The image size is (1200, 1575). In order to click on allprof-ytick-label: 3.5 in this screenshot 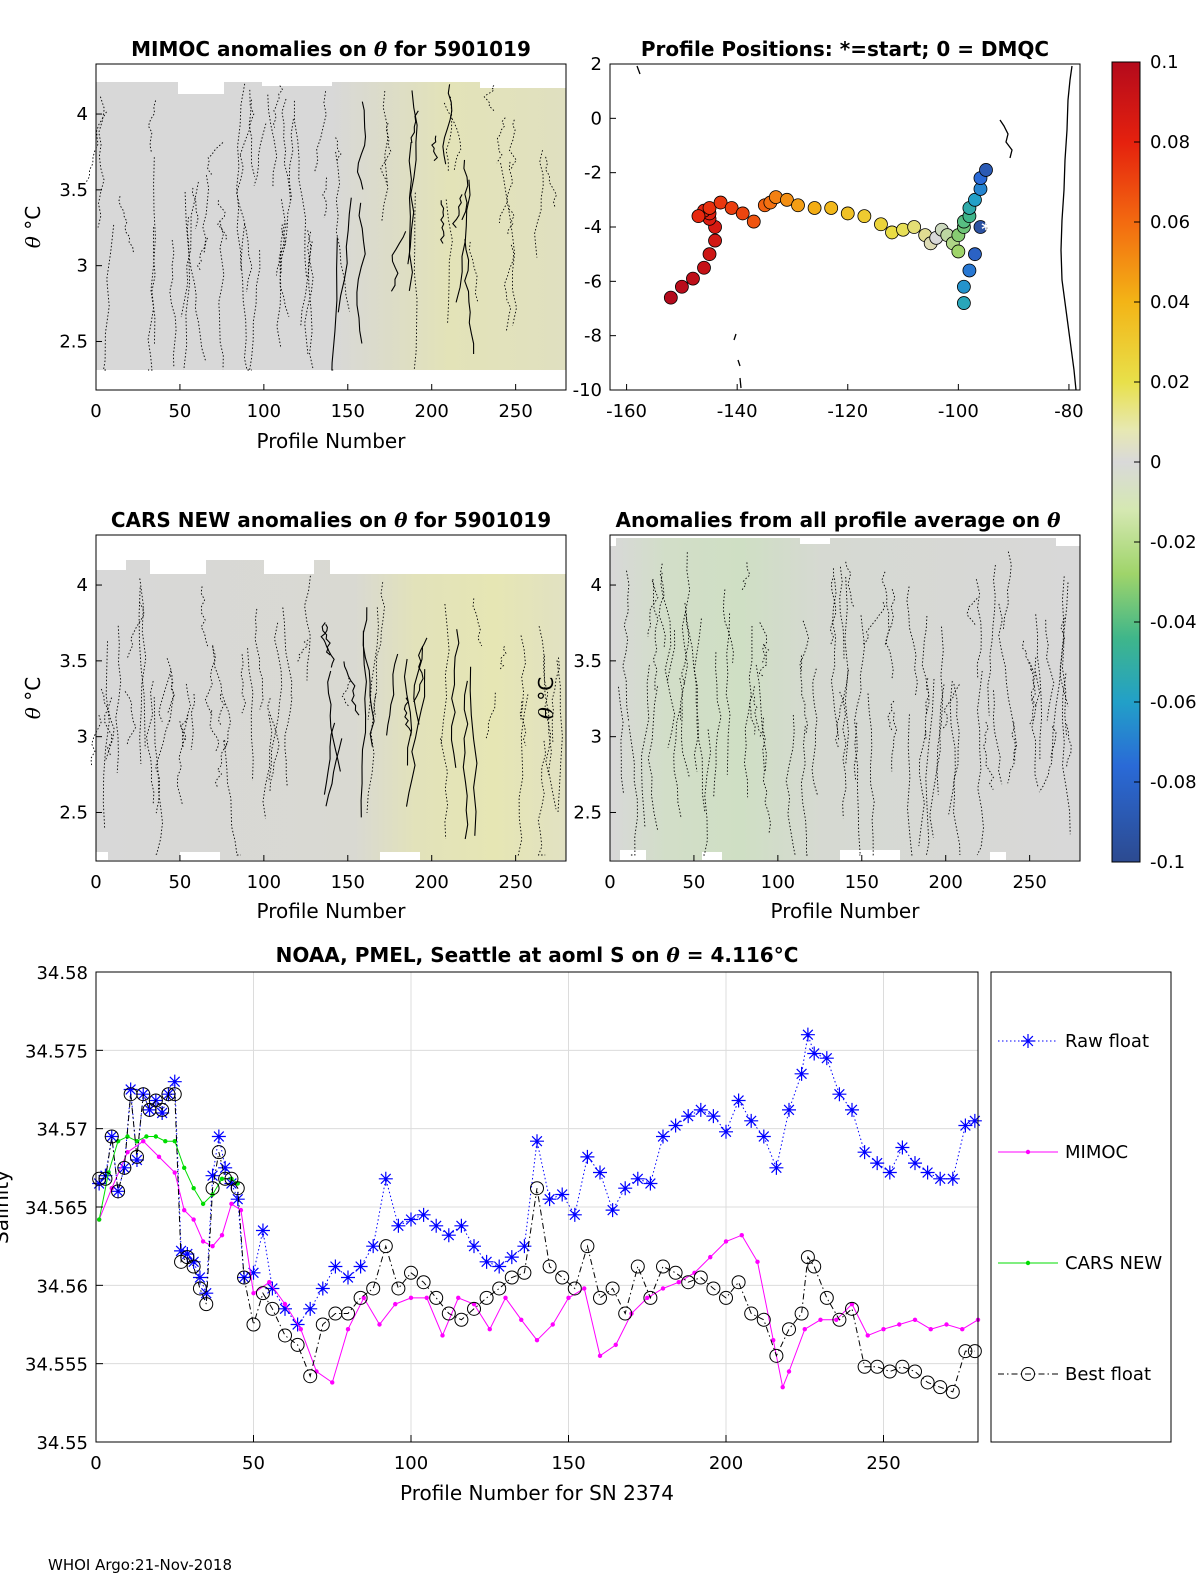, I will do `click(587, 661)`.